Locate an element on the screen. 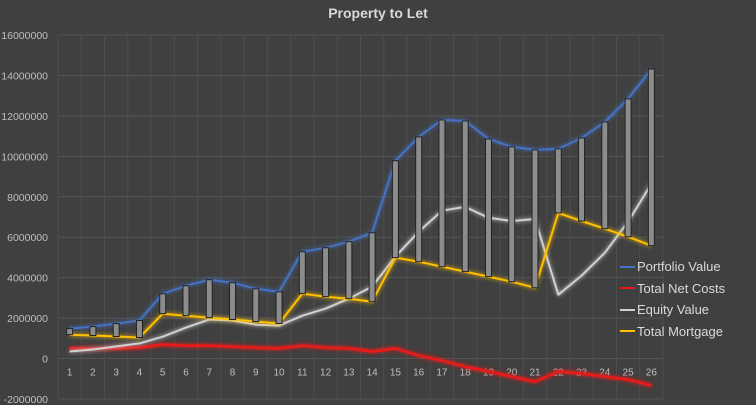  x-tick-label: 15 is located at coordinates (396, 373).